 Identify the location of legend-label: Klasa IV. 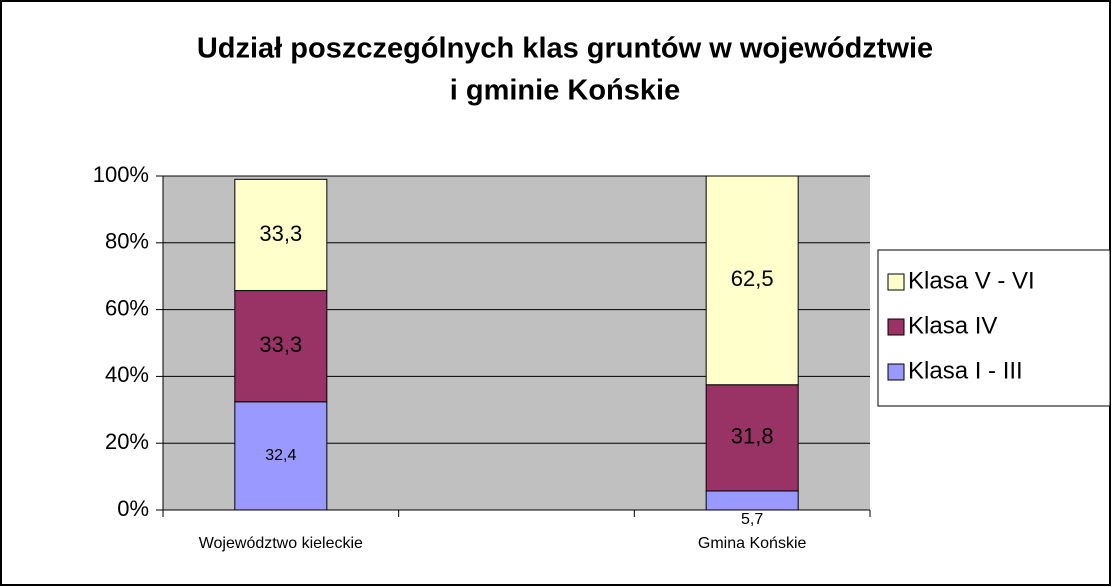
(952, 325).